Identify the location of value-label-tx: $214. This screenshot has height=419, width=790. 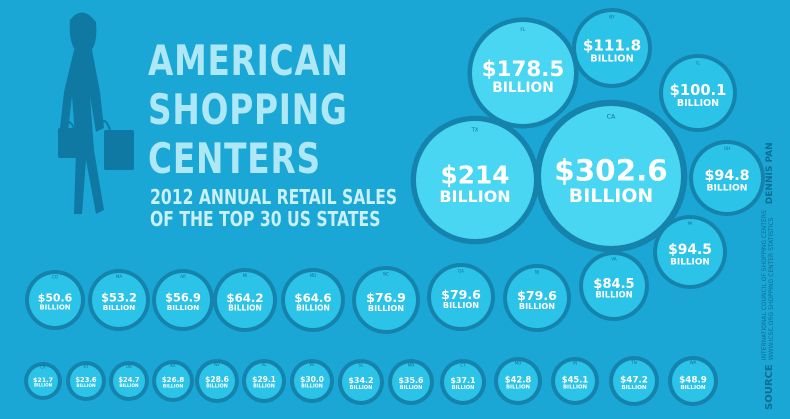
(475, 175).